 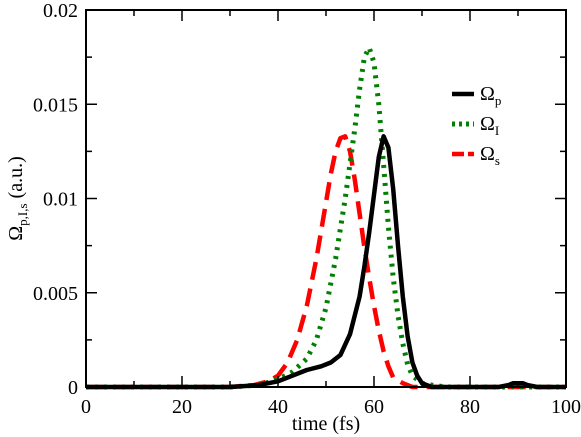 I want to click on legend-label-subscript: s, so click(x=497, y=160).